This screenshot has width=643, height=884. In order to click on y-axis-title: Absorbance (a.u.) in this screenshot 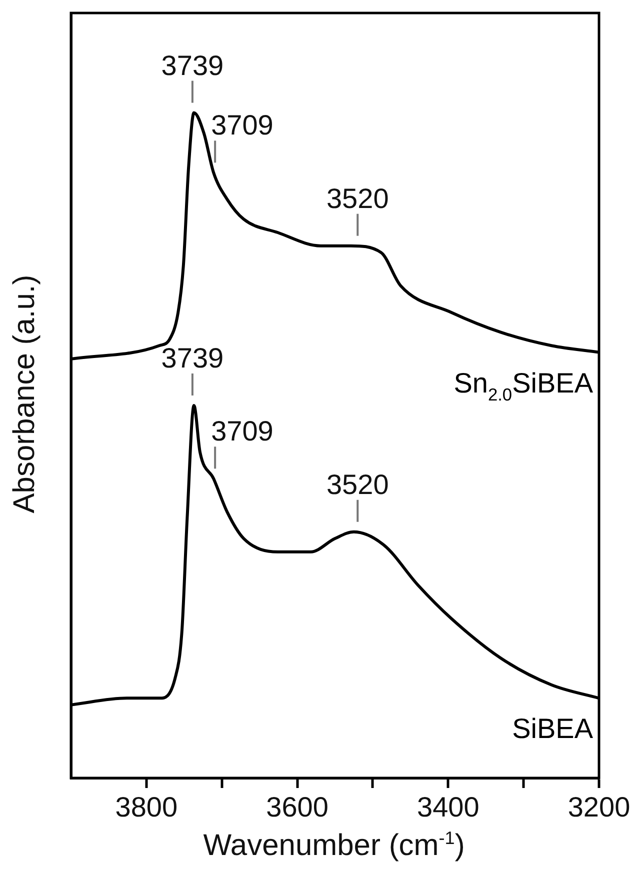, I will do `click(25, 395)`.